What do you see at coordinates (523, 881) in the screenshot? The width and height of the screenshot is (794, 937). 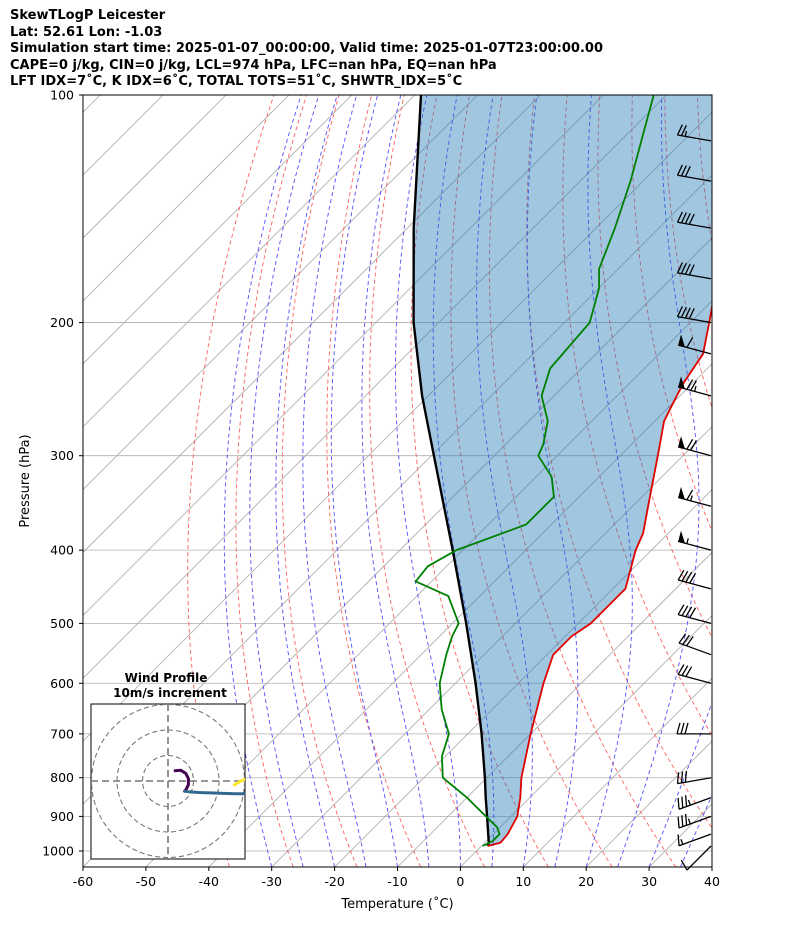 I see `x-tick-label: 10` at bounding box center [523, 881].